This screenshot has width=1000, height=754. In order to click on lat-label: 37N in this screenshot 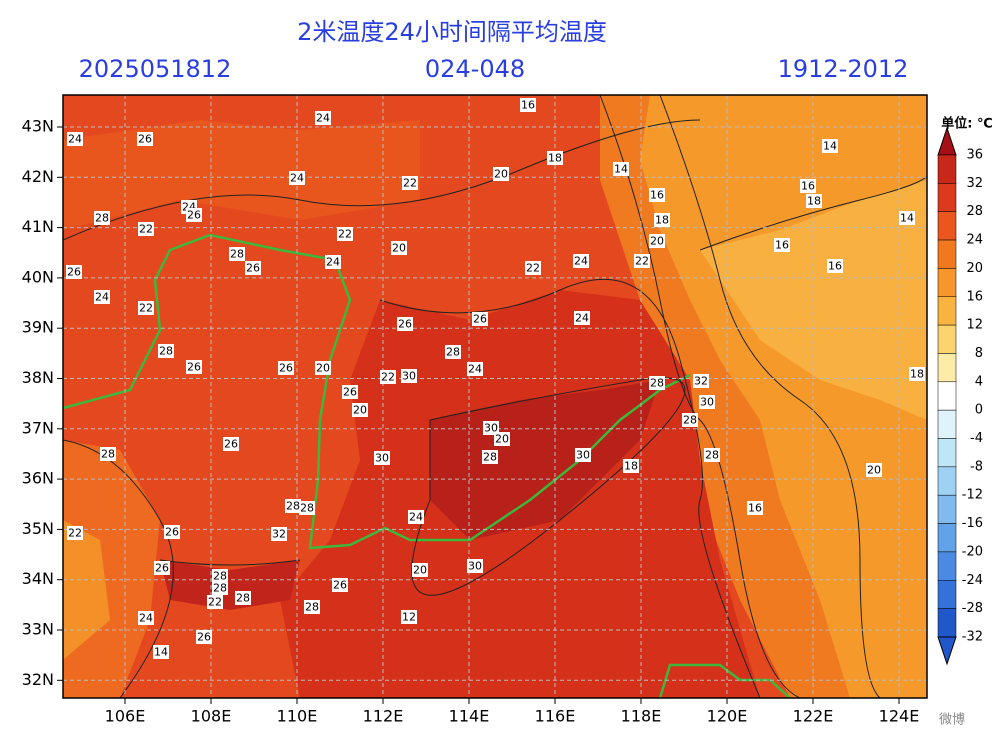, I will do `click(38, 427)`.